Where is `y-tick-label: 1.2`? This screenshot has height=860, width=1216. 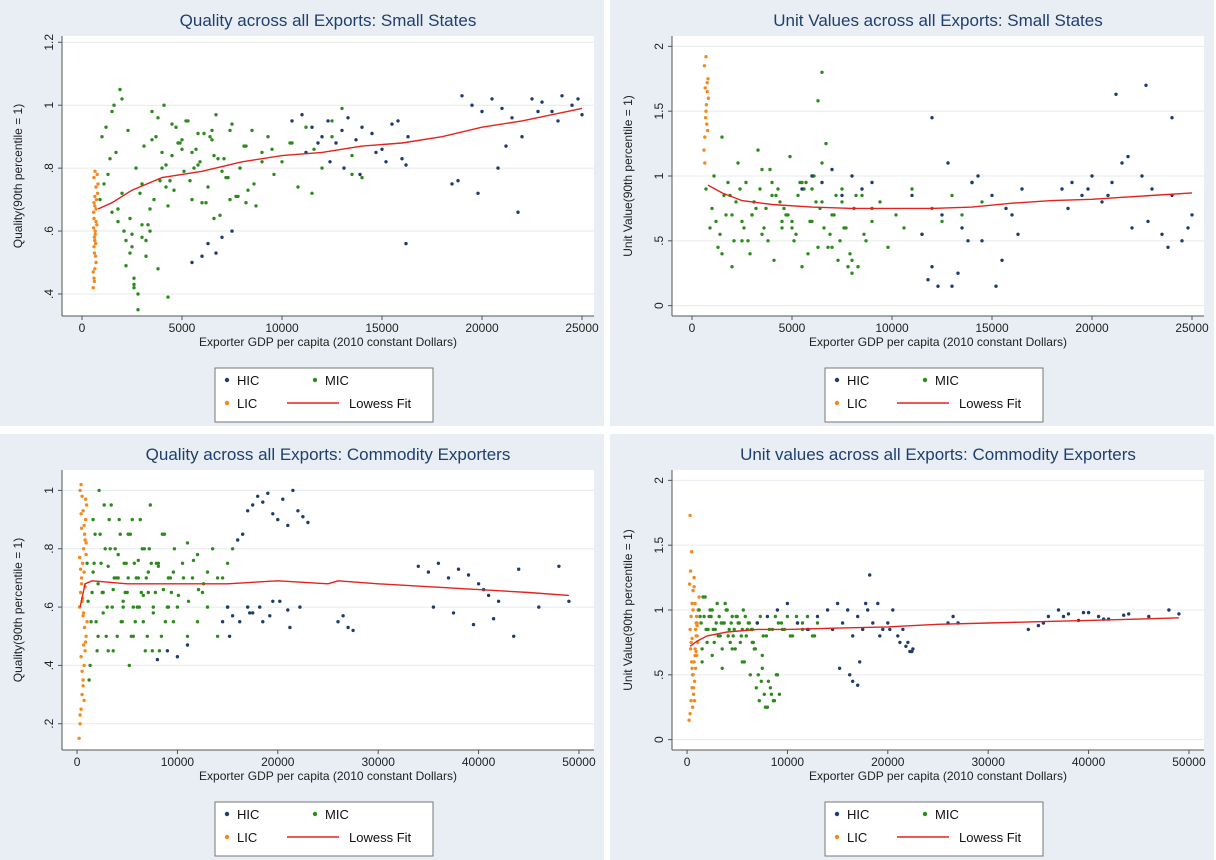 y-tick-label: 1.2 is located at coordinates (49, 42).